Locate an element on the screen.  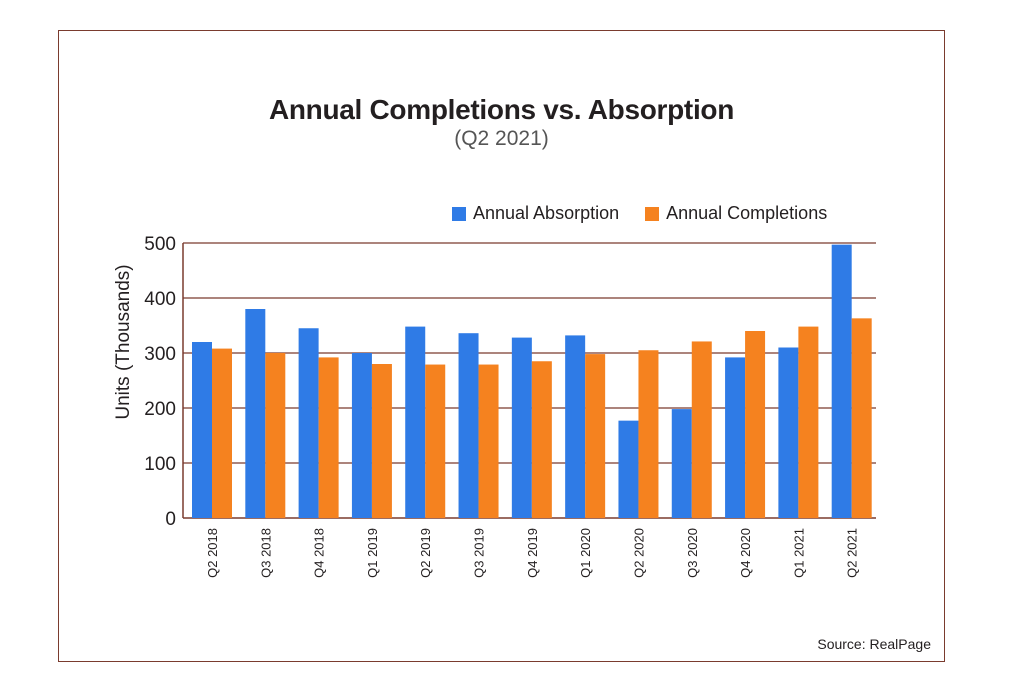
y-tick-label: 0 is located at coordinates (170, 519).